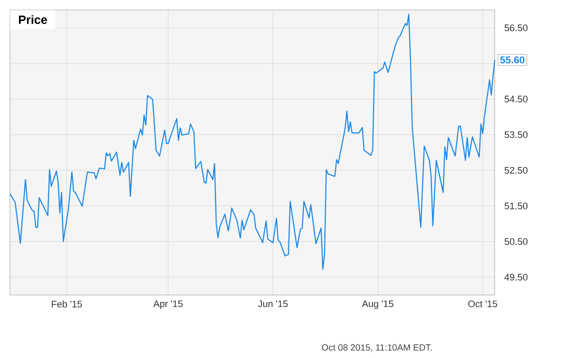 The height and width of the screenshot is (358, 575). What do you see at coordinates (516, 206) in the screenshot?
I see `y-tick-label: 51.50` at bounding box center [516, 206].